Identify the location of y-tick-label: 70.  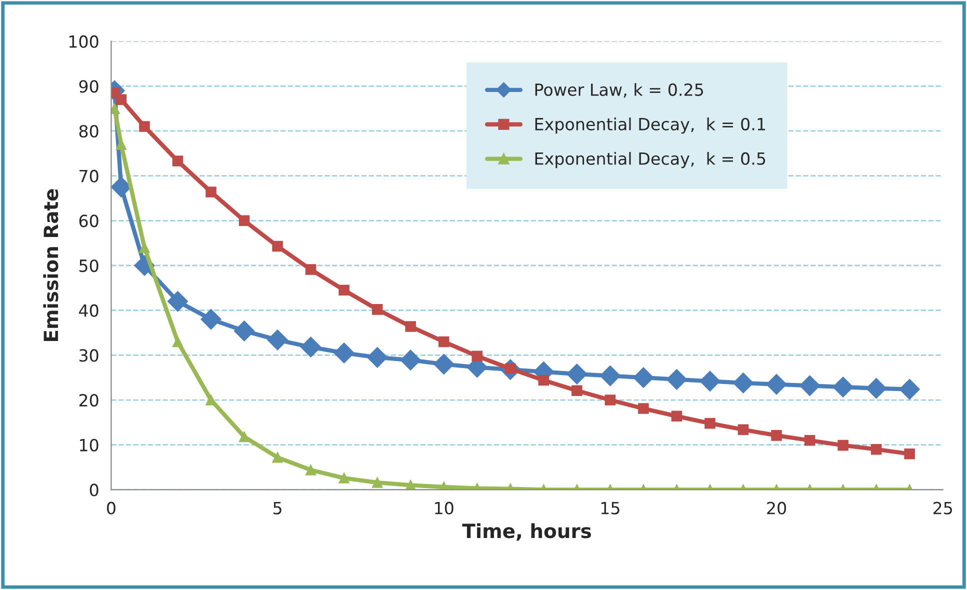
(89, 176).